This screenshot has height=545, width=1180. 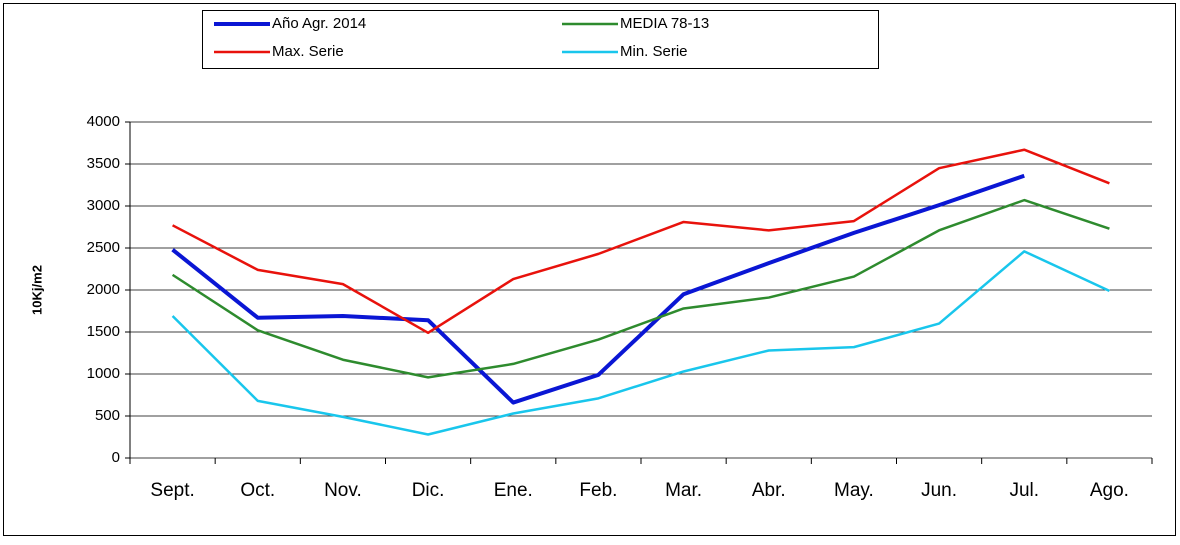 What do you see at coordinates (172, 490) in the screenshot?
I see `x-tick-label: Sept.` at bounding box center [172, 490].